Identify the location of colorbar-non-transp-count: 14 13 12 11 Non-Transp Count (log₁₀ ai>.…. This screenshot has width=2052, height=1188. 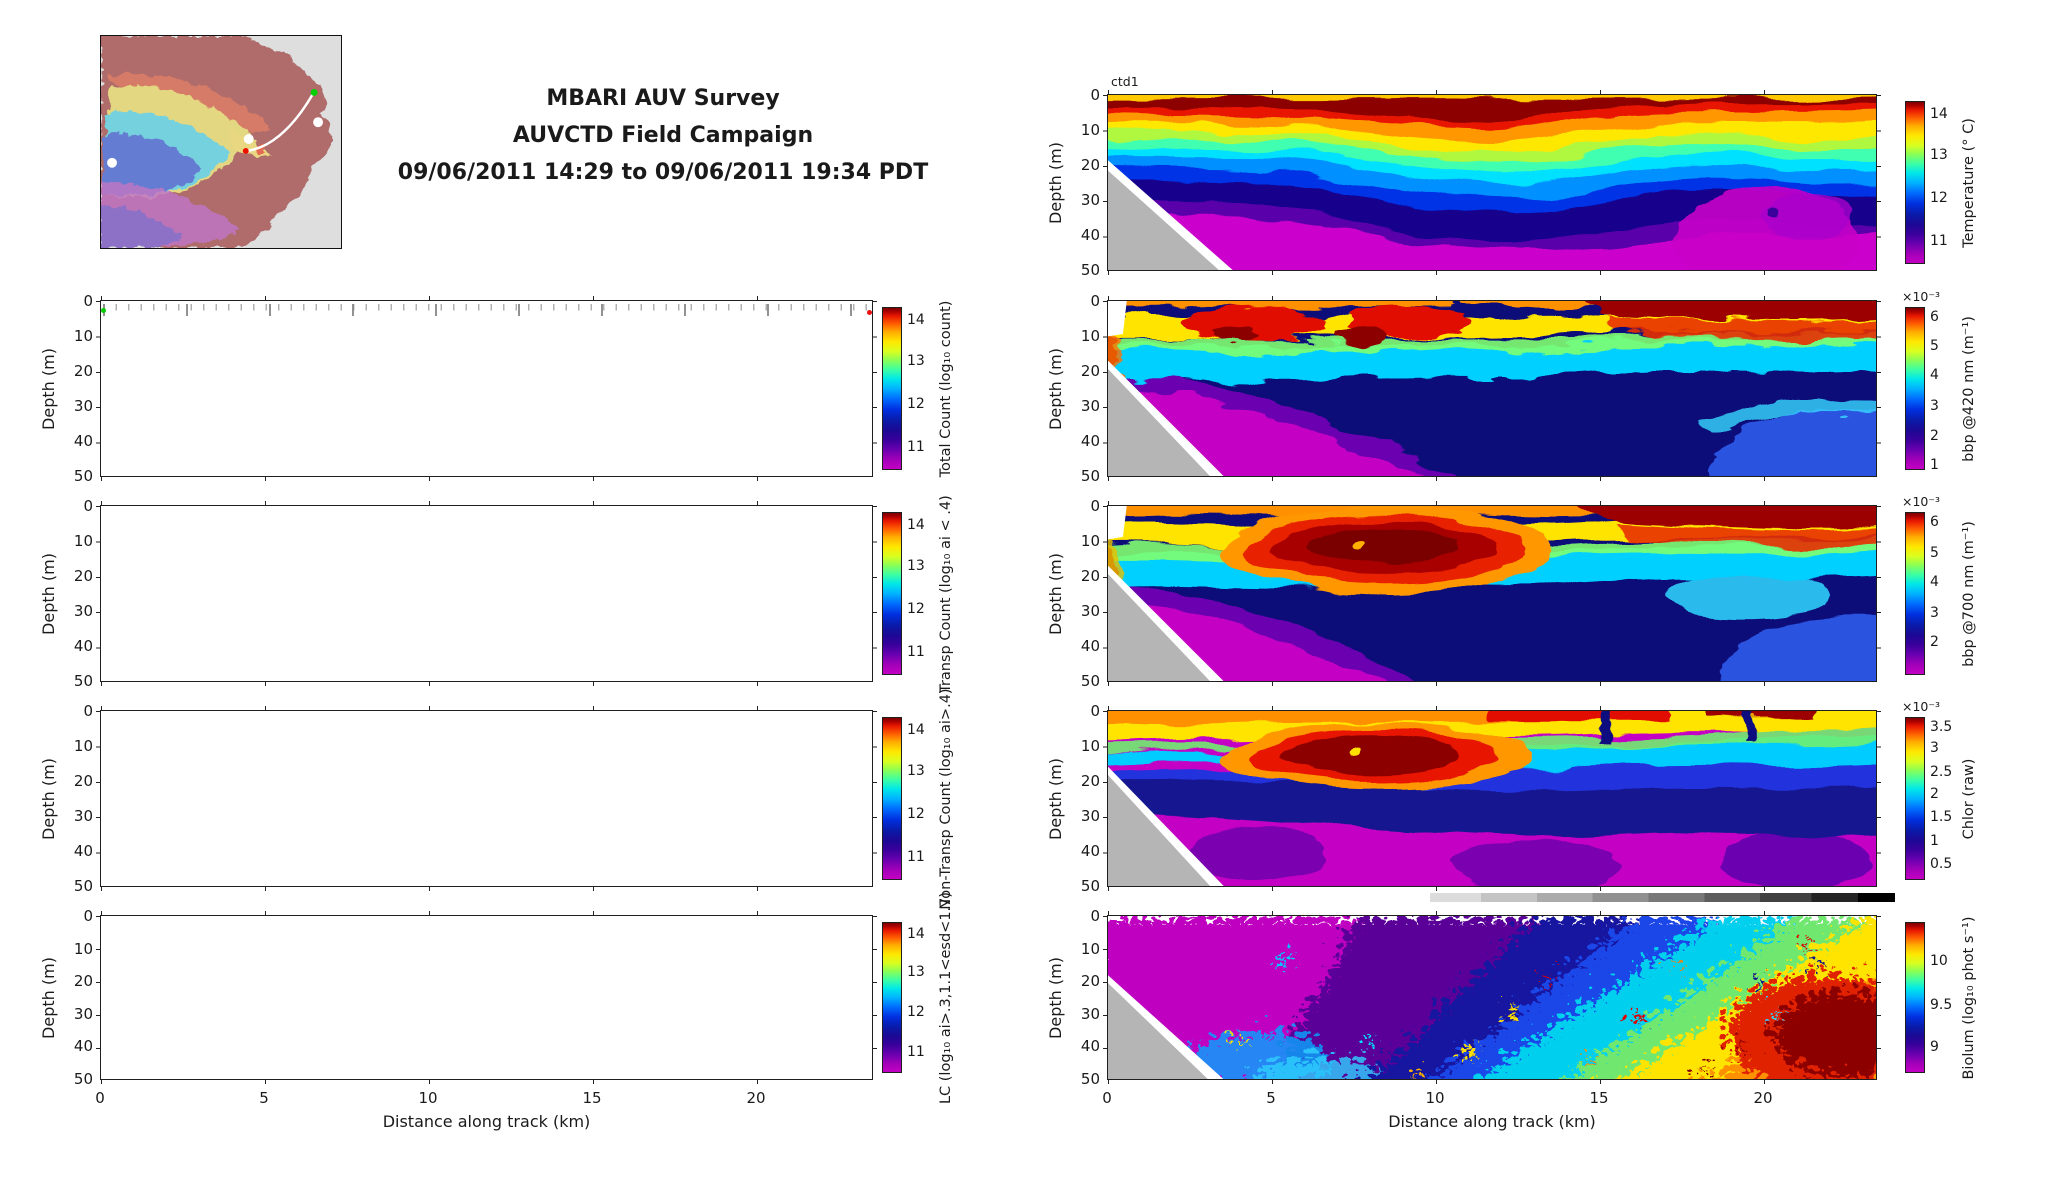
(918, 798).